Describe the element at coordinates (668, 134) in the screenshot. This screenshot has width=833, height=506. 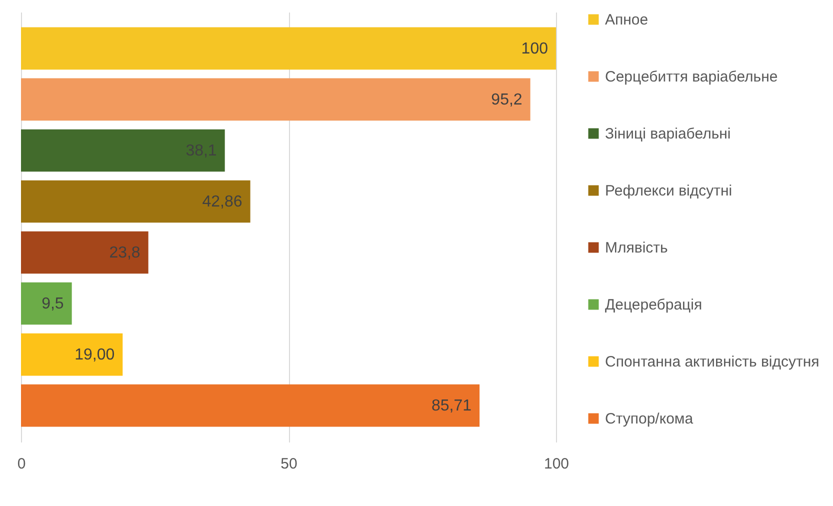
I see `legend-label: Зіниці варіабельні` at that location.